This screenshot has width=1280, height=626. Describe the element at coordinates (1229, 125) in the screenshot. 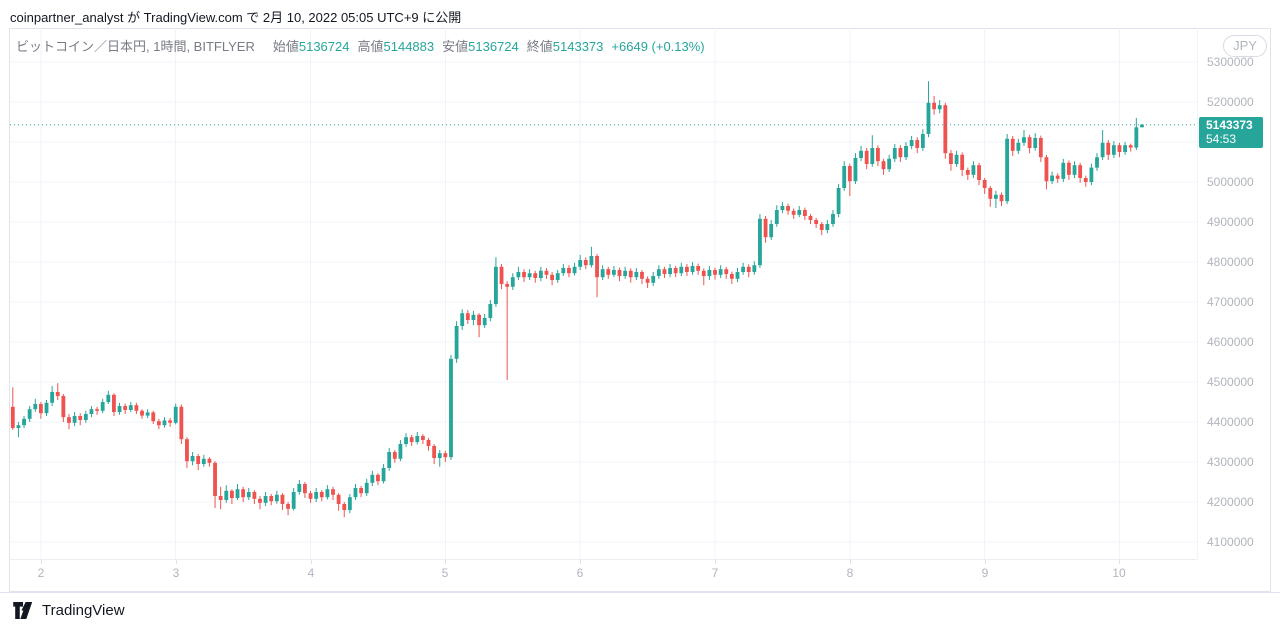

I see `last-price-value: 5143373` at that location.